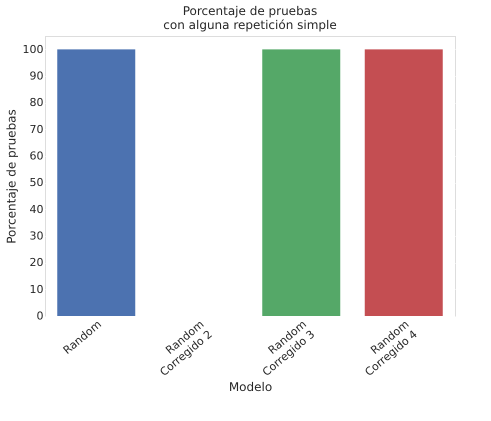  Describe the element at coordinates (37, 156) in the screenshot. I see `y-tick-label: 60` at that location.